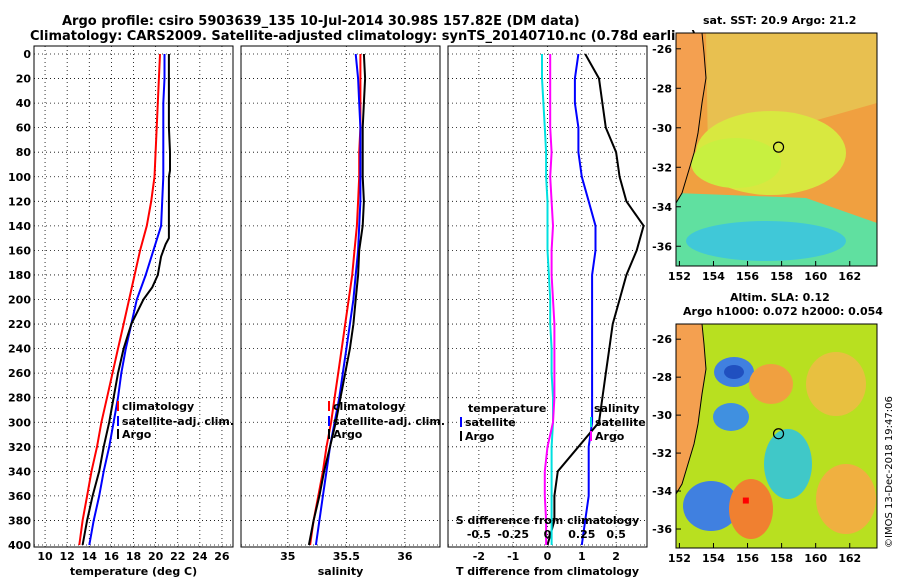 Image resolution: width=900 pixels, height=580 pixels. What do you see at coordinates (19, 496) in the screenshot?
I see `depth-tick-label: 360` at bounding box center [19, 496].